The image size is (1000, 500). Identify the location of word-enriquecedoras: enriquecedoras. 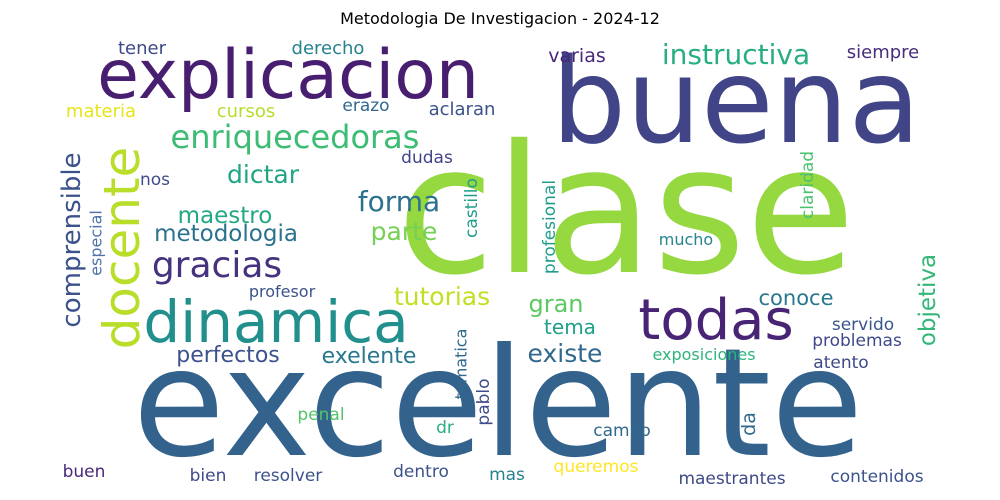
(295, 137).